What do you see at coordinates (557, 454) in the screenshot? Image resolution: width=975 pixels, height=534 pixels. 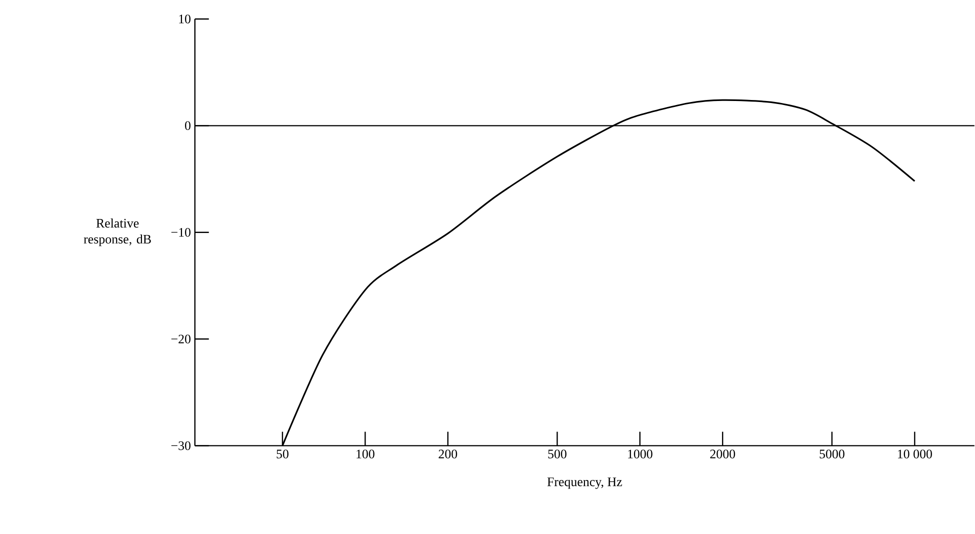 I see `x-tick-label: 500` at bounding box center [557, 454].